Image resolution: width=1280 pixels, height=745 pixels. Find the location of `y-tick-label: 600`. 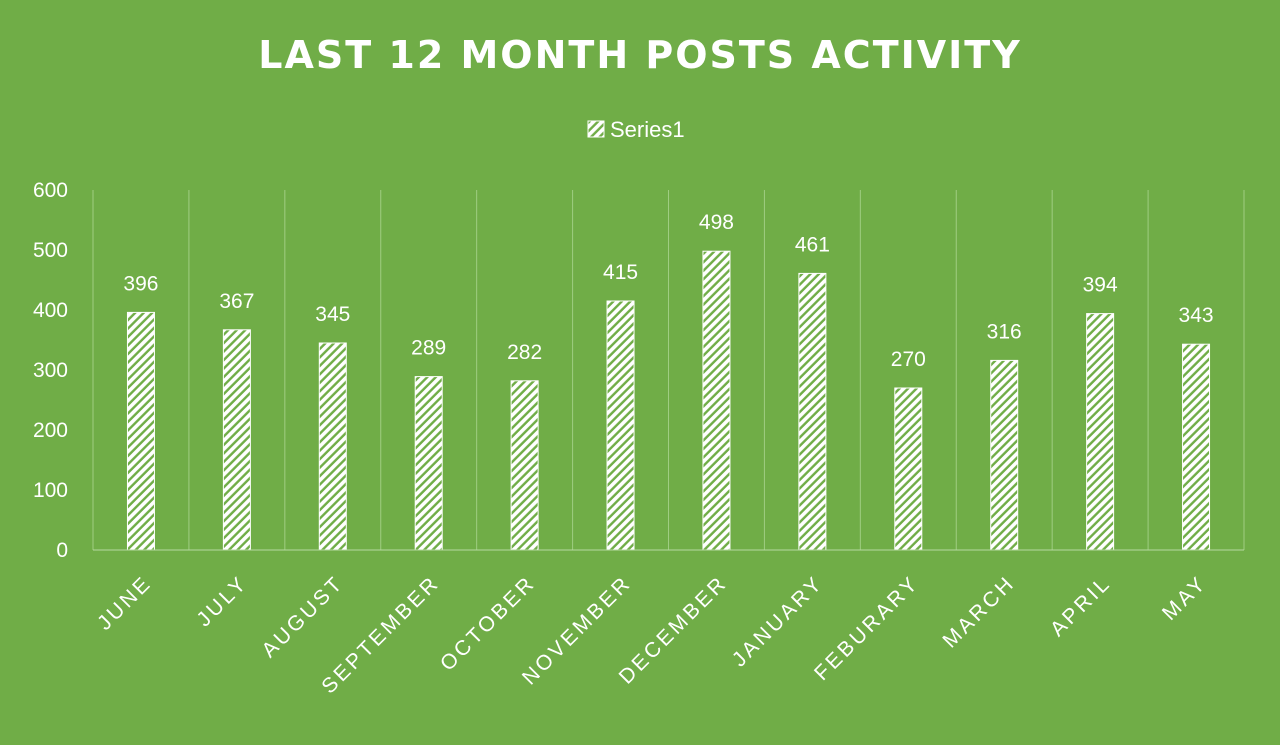

y-tick-label: 600 is located at coordinates (50, 190).